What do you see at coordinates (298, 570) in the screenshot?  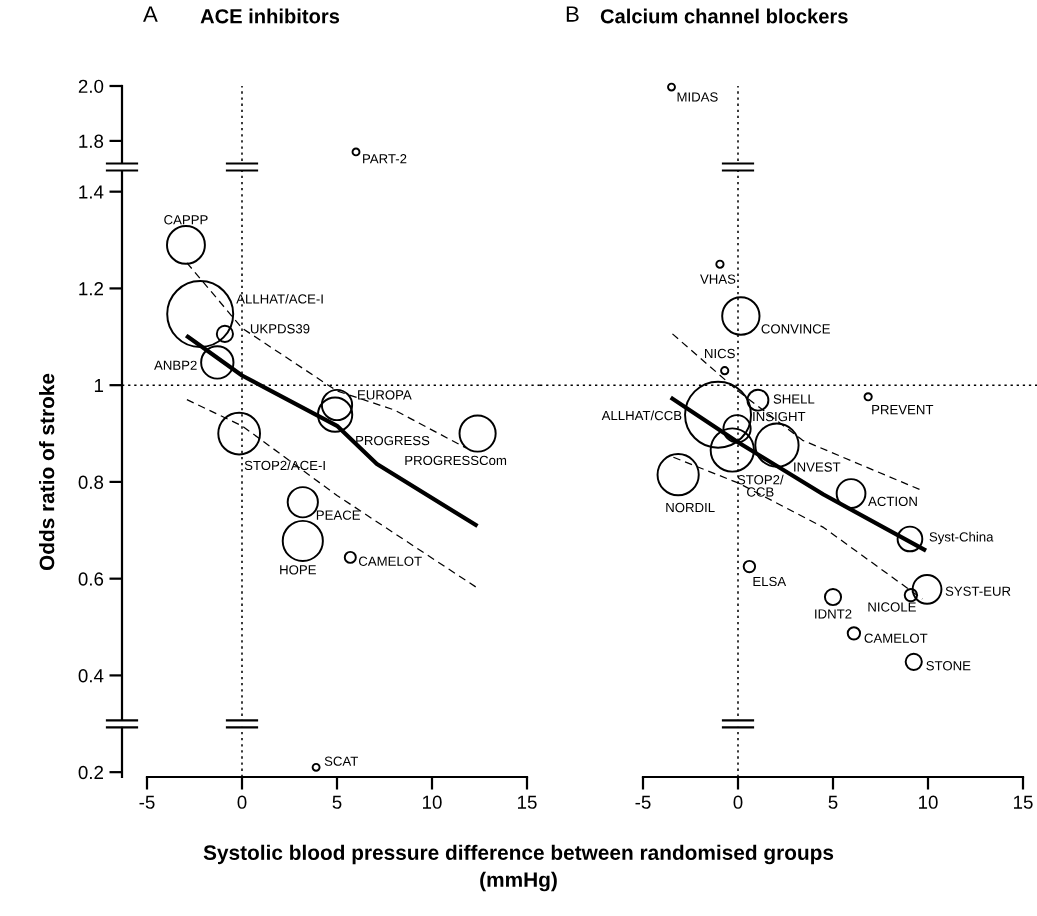 I see `annotation: HOPE` at bounding box center [298, 570].